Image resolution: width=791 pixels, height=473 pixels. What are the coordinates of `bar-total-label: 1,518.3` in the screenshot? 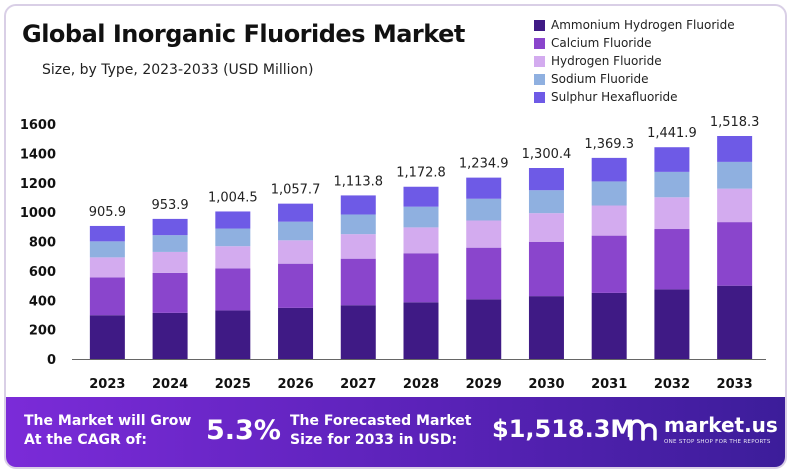 It's located at (735, 122).